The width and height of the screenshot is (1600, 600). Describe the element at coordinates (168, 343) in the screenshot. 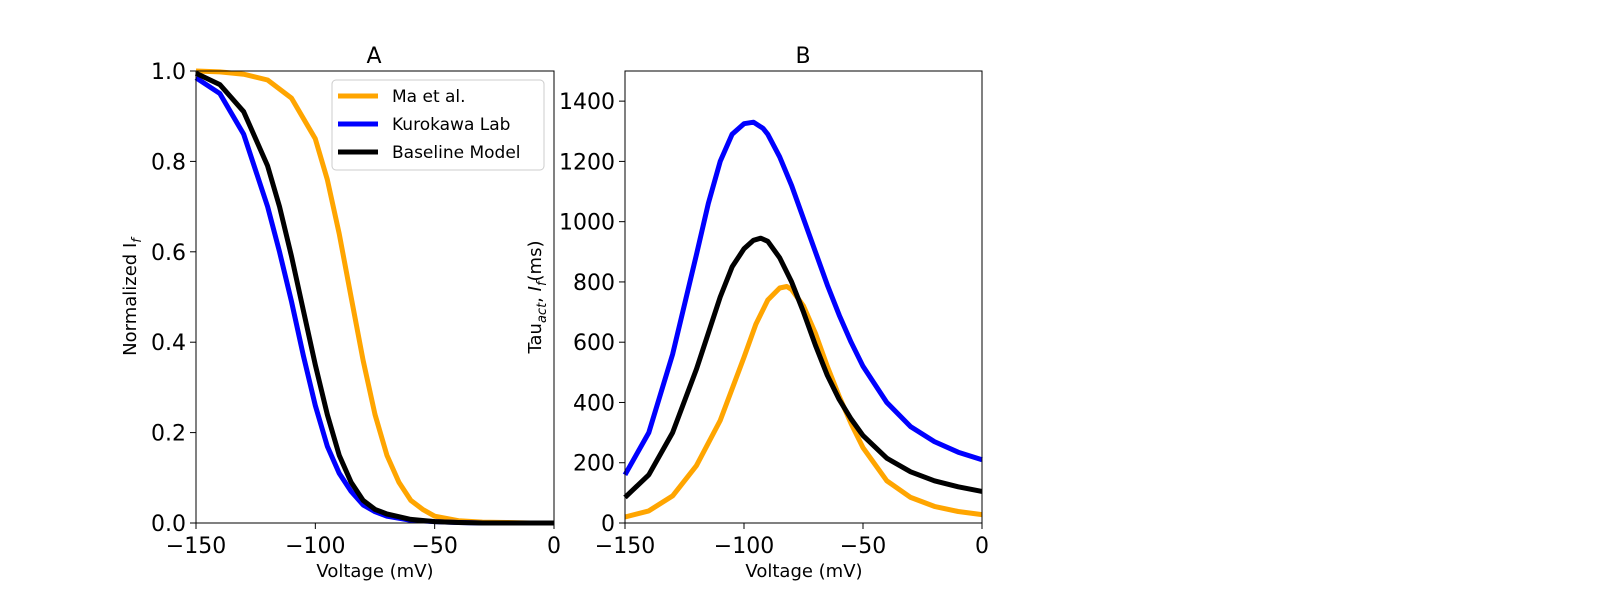

I see `panel-a-y-tick-label: 0.4` at that location.